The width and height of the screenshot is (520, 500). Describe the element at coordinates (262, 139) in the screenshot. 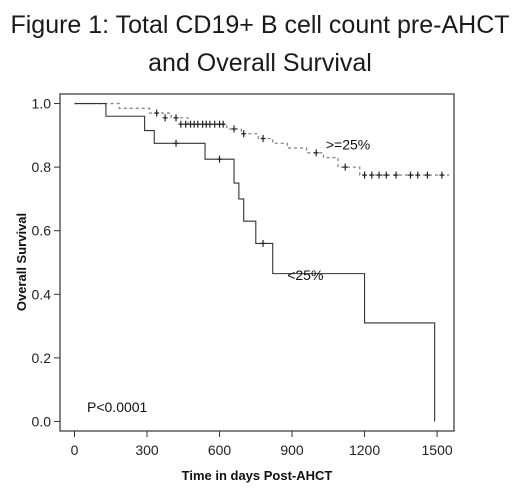

I see `series-line-high` at that location.